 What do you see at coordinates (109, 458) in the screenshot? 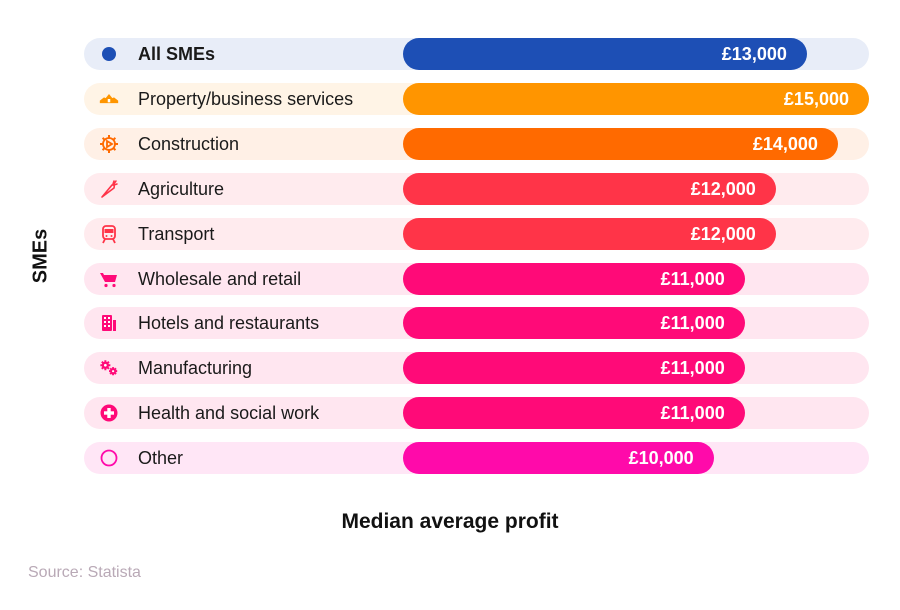
I see `circle-outline-icon` at bounding box center [109, 458].